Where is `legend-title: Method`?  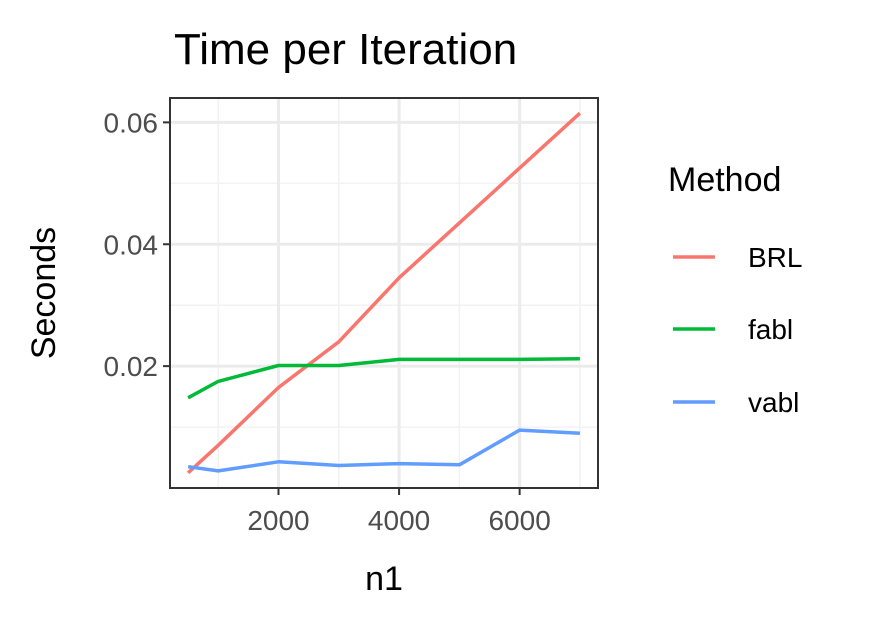
legend-title: Method is located at coordinates (724, 180).